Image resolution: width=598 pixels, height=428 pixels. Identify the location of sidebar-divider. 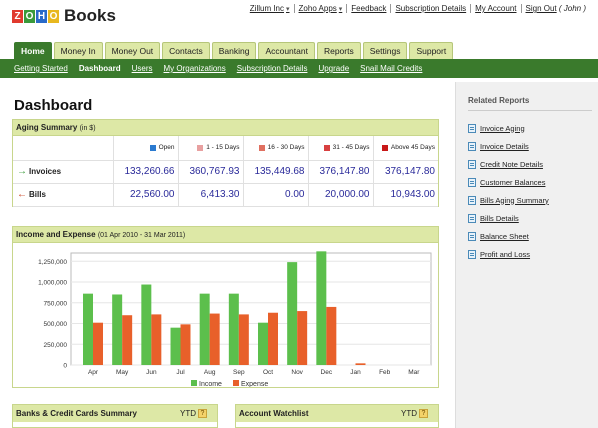
(530, 110).